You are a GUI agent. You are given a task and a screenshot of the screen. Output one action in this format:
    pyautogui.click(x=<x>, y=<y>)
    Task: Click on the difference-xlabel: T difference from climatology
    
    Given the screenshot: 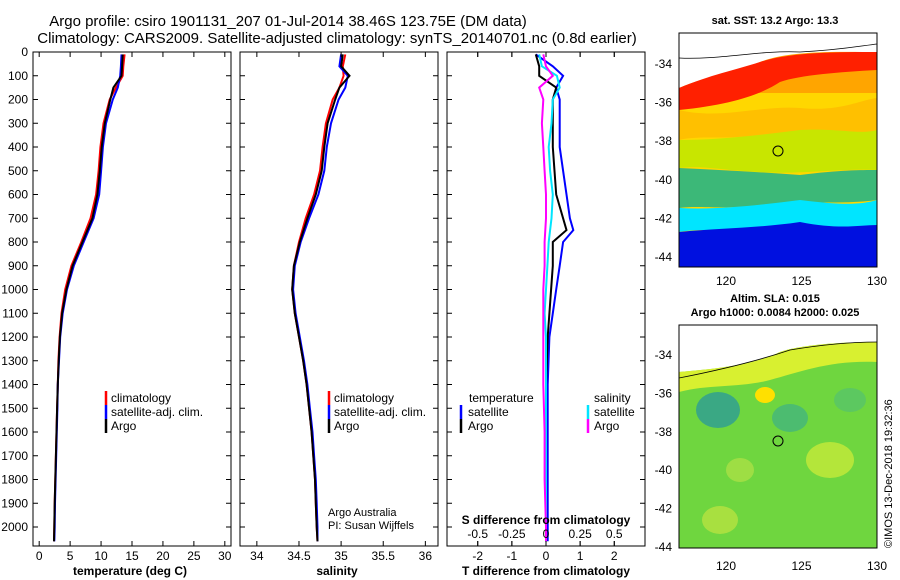 What is the action you would take?
    pyautogui.click(x=546, y=571)
    